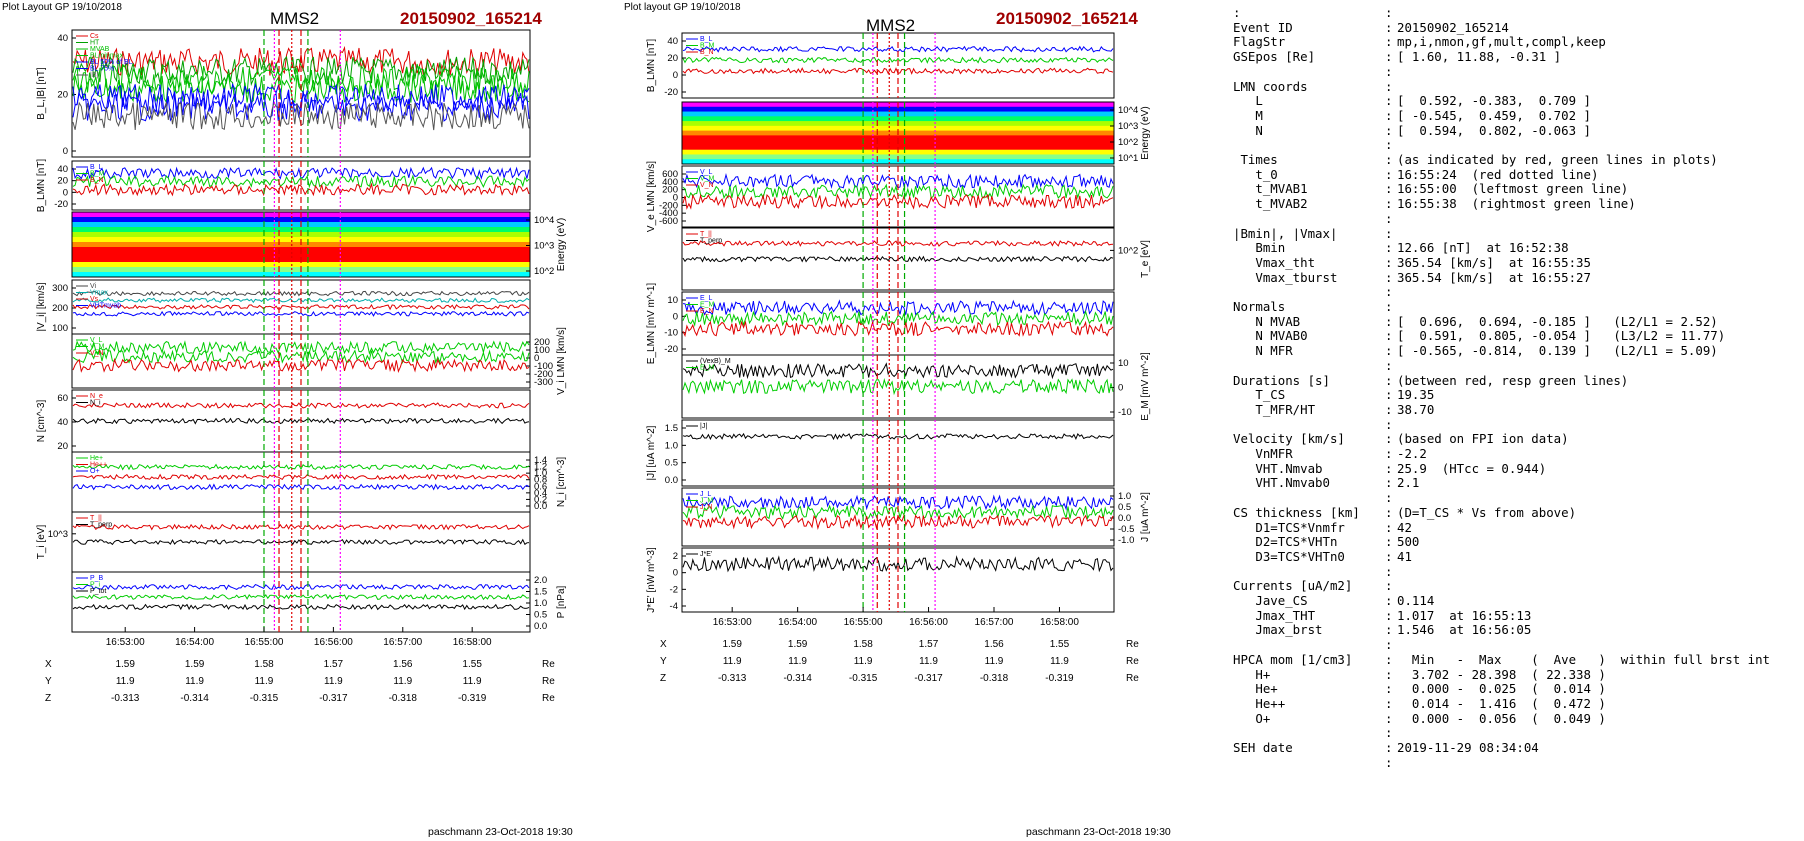 The width and height of the screenshot is (1804, 841). I want to click on mid-legend-entry: J*E', so click(706, 554).